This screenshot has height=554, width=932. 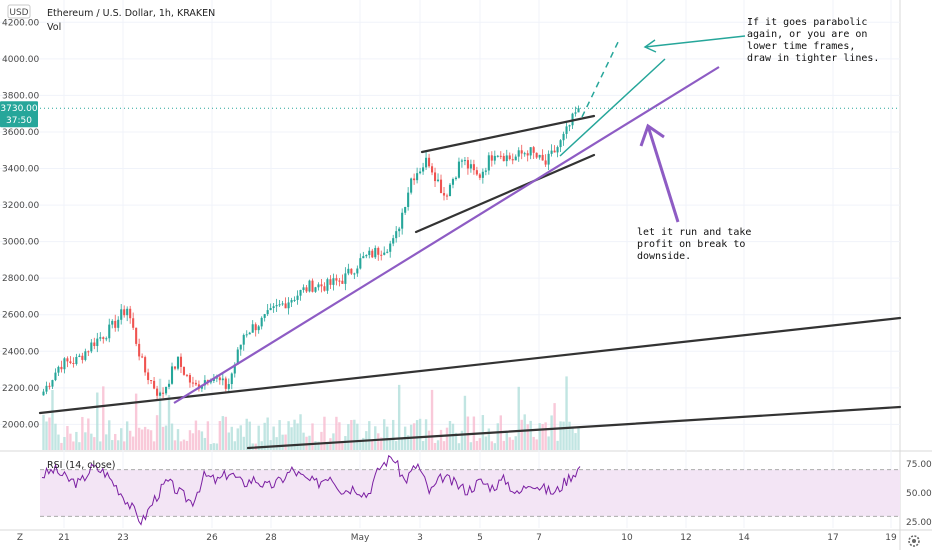 I want to click on rsi-band, so click(x=470, y=493).